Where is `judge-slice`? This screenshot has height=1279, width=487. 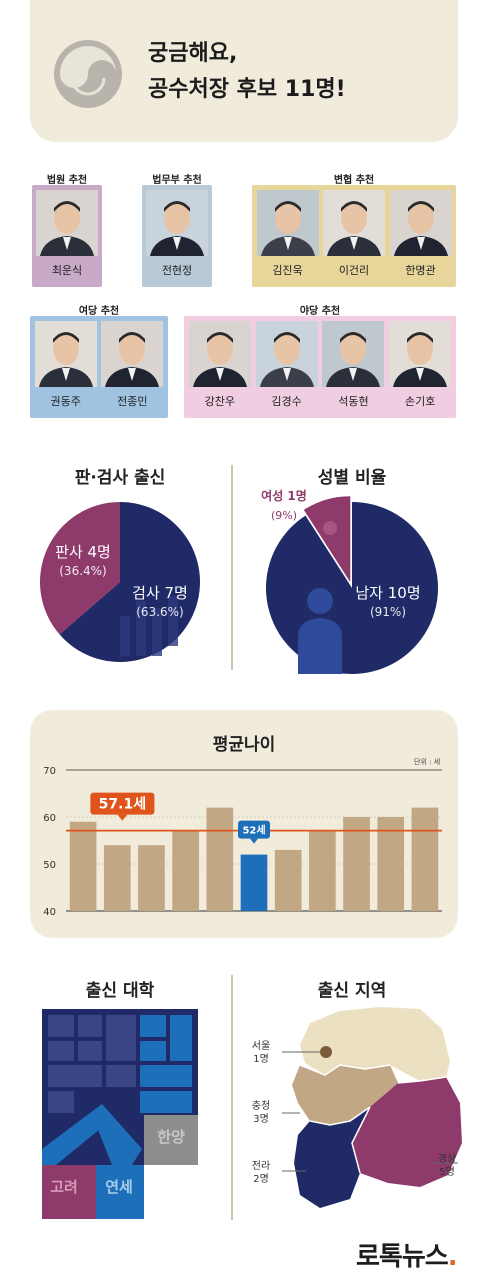 judge-slice is located at coordinates (80, 568).